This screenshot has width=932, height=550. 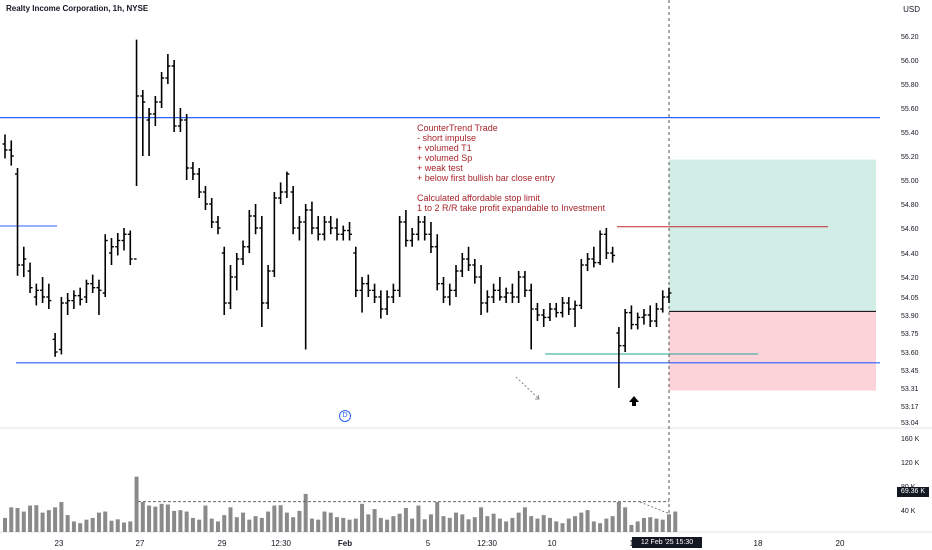 I want to click on dashed-arrow-head-icon, so click(x=537, y=397).